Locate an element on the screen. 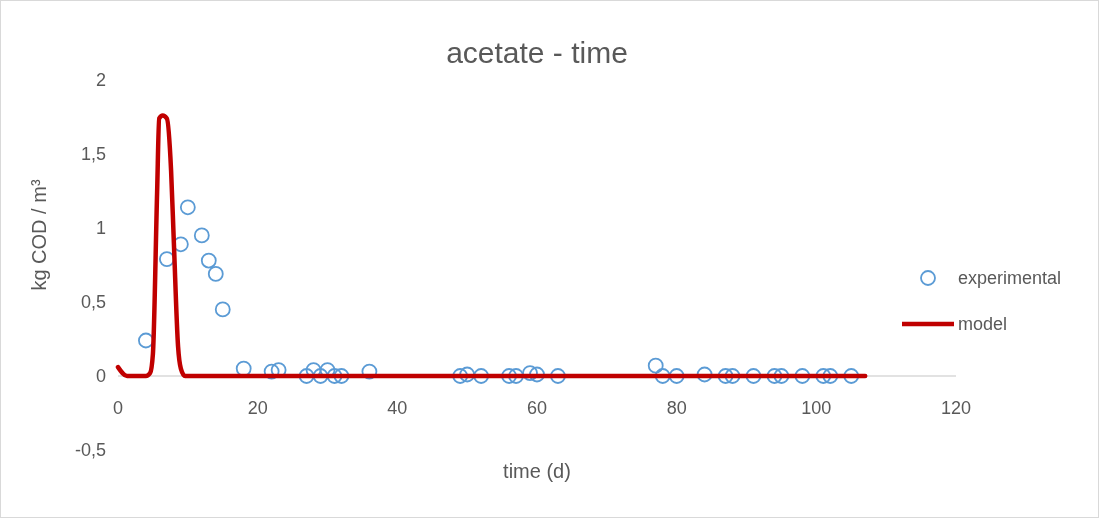 This screenshot has width=1110, height=518. chart-title: acetate - time is located at coordinates (537, 52).